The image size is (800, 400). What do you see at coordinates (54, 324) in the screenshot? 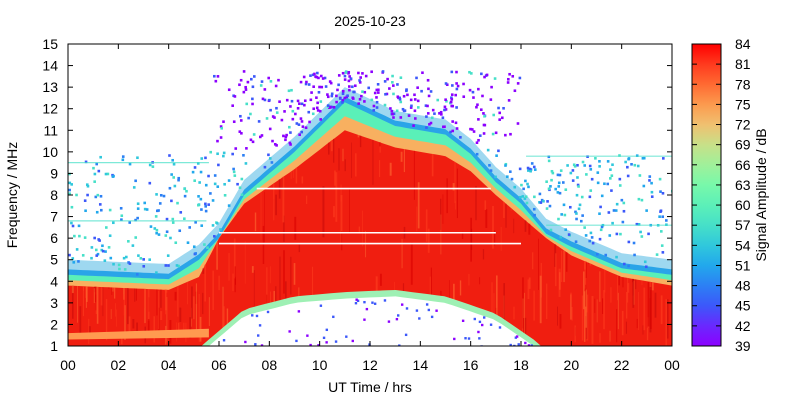
I see `y-tick-label: 2` at bounding box center [54, 324].